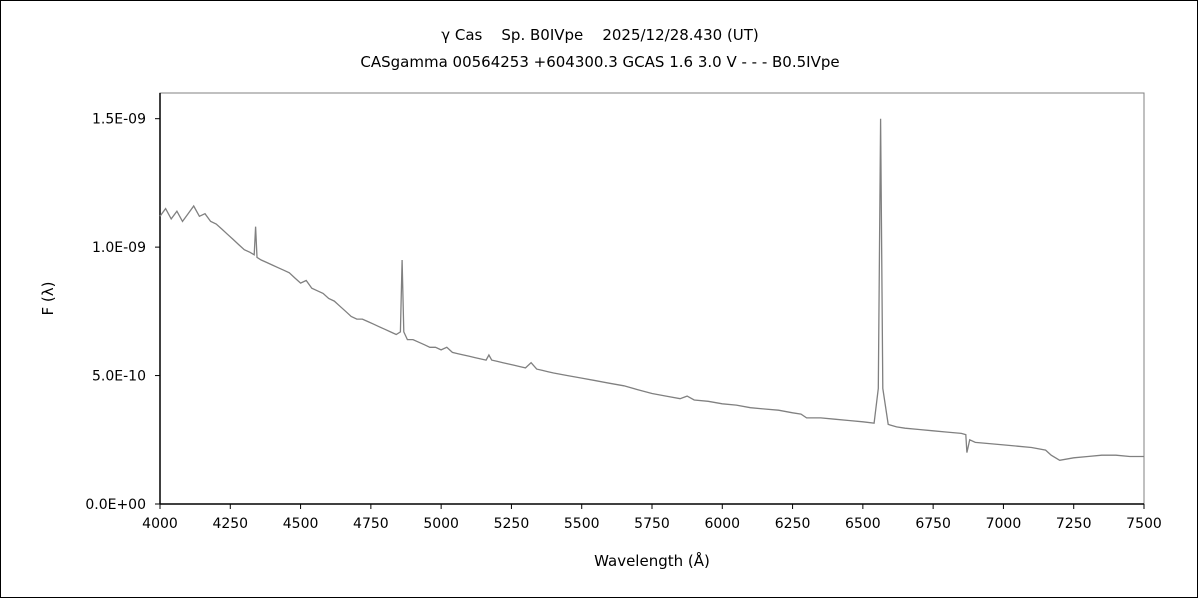  What do you see at coordinates (793, 524) in the screenshot?
I see `x-tick-label: 6250` at bounding box center [793, 524].